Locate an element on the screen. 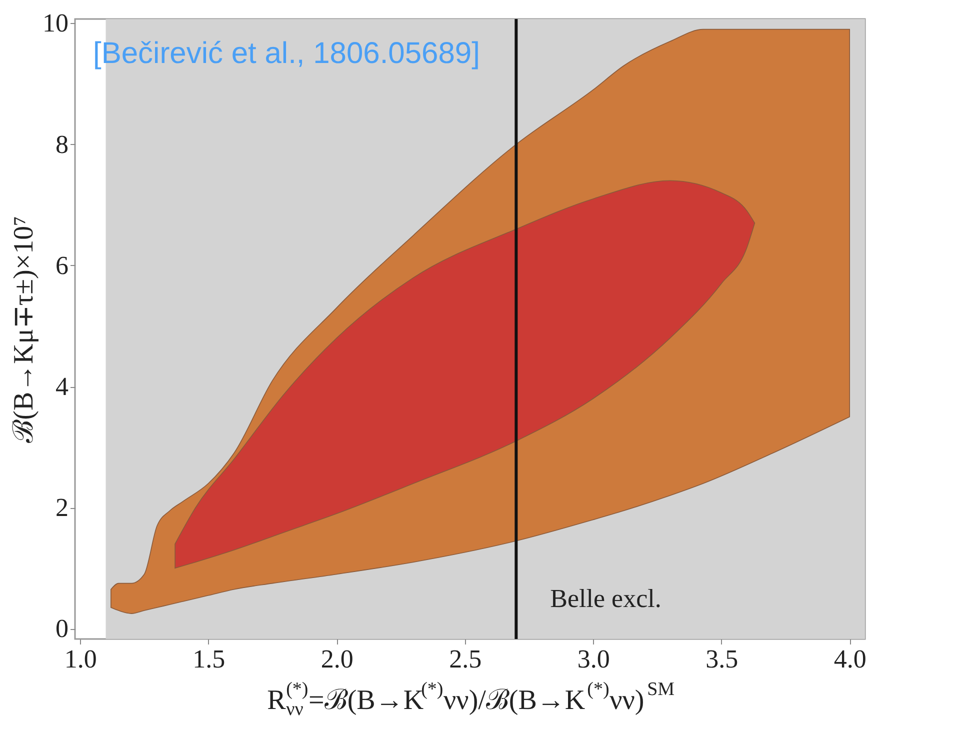 This screenshot has width=959, height=748. x-tick-label: 3.0 is located at coordinates (593, 659).